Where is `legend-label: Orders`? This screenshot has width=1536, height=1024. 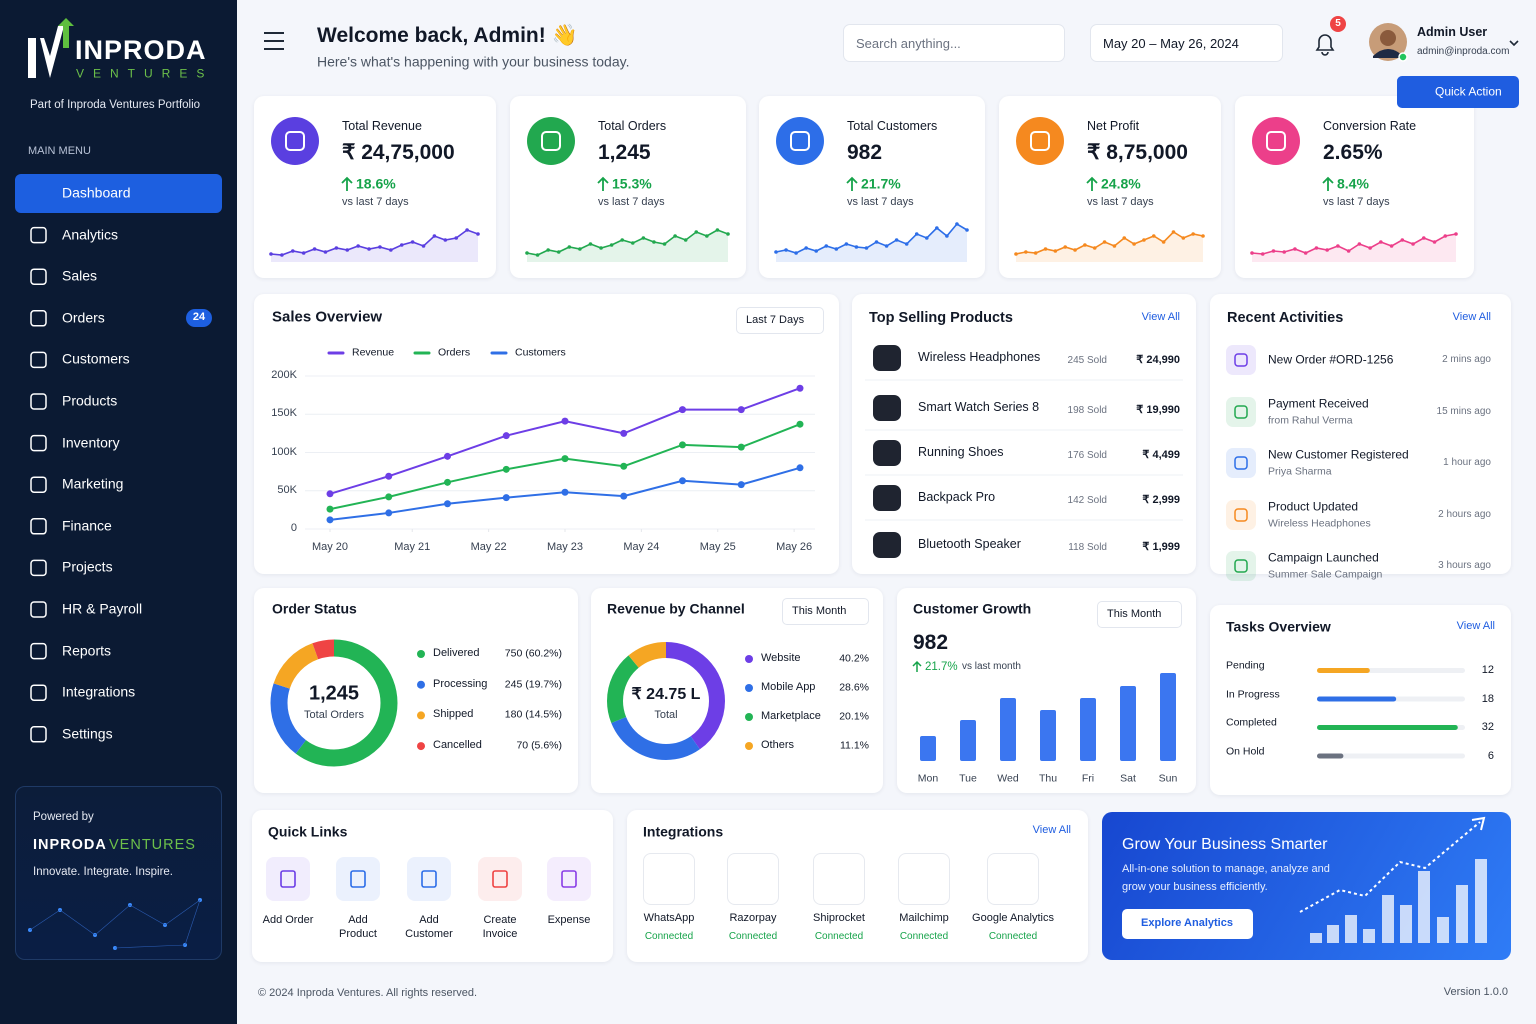 legend-label: Orders is located at coordinates (454, 352).